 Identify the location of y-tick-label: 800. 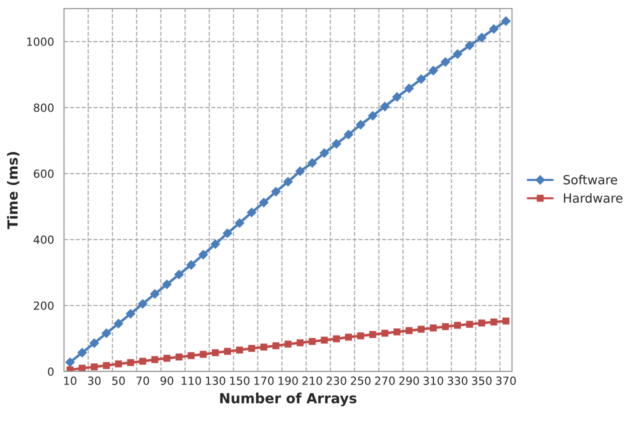
(44, 108).